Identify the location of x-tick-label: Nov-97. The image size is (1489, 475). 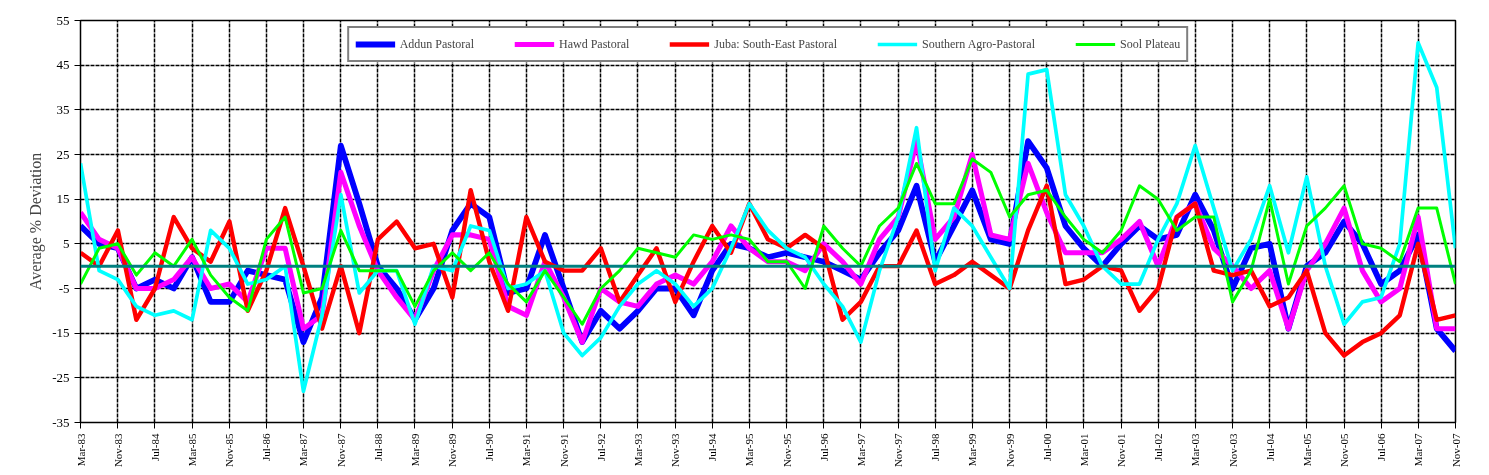
(898, 450).